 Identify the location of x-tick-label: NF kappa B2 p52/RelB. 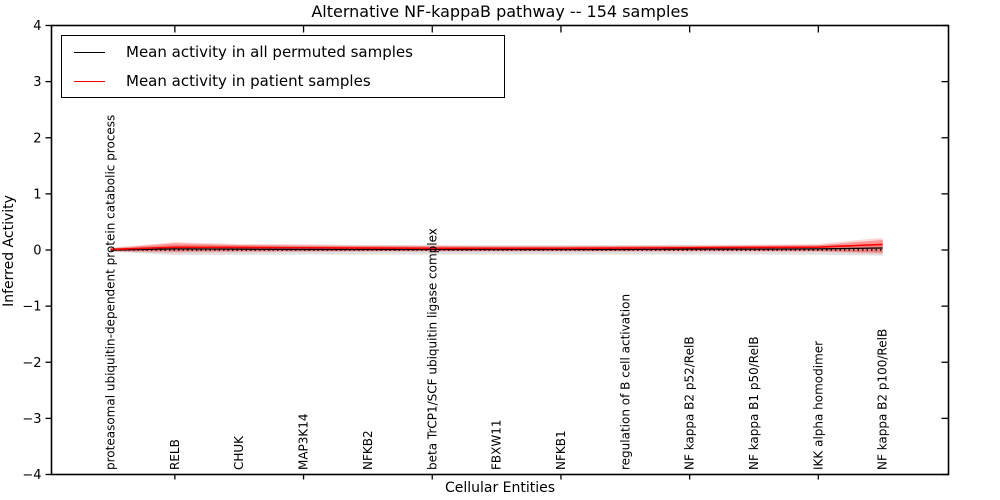
(690, 403).